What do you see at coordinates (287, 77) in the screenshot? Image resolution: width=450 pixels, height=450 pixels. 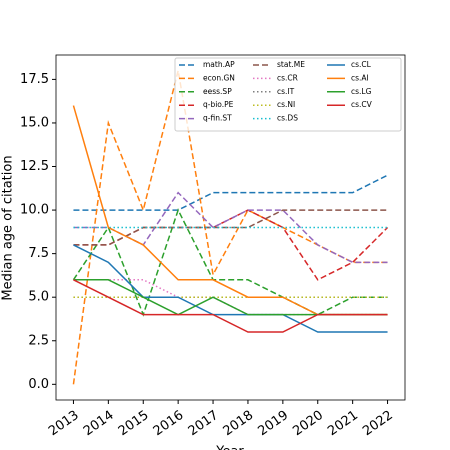 I see `legend-label: cs.CR` at bounding box center [287, 77].